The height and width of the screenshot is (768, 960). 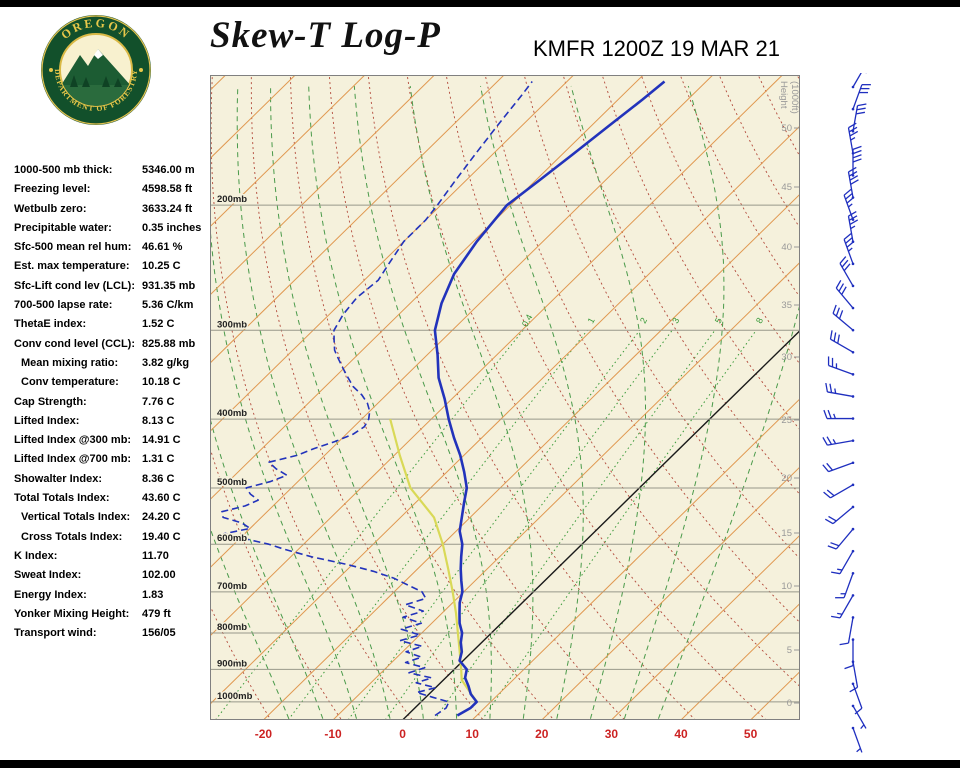 What do you see at coordinates (155, 555) in the screenshot?
I see `index-value: 11.70` at bounding box center [155, 555].